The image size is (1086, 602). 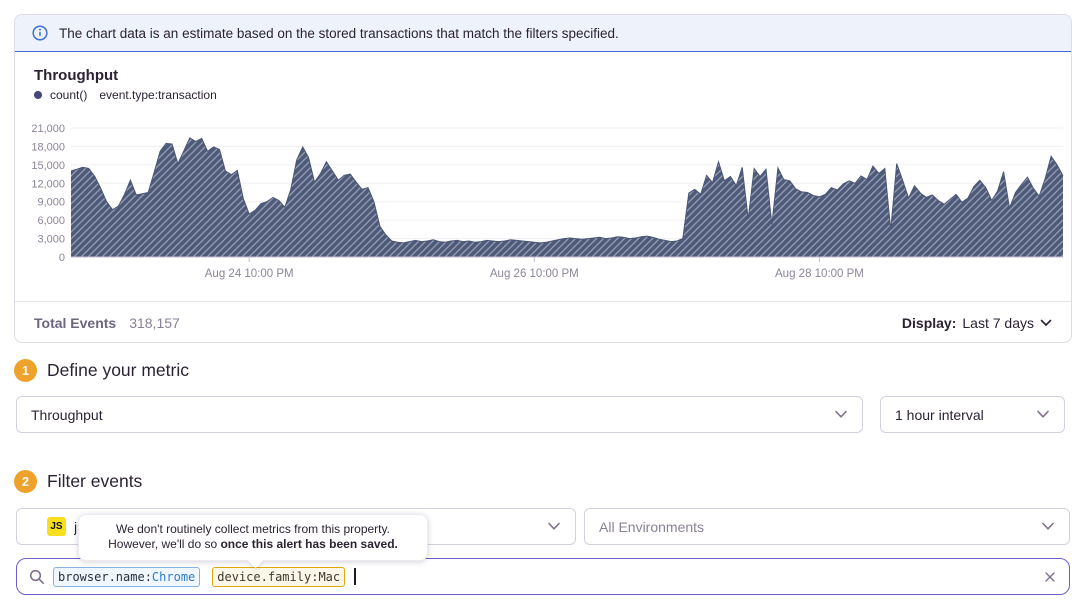 I want to click on svg-text: Aug 28 10:00 PM, so click(x=819, y=274).